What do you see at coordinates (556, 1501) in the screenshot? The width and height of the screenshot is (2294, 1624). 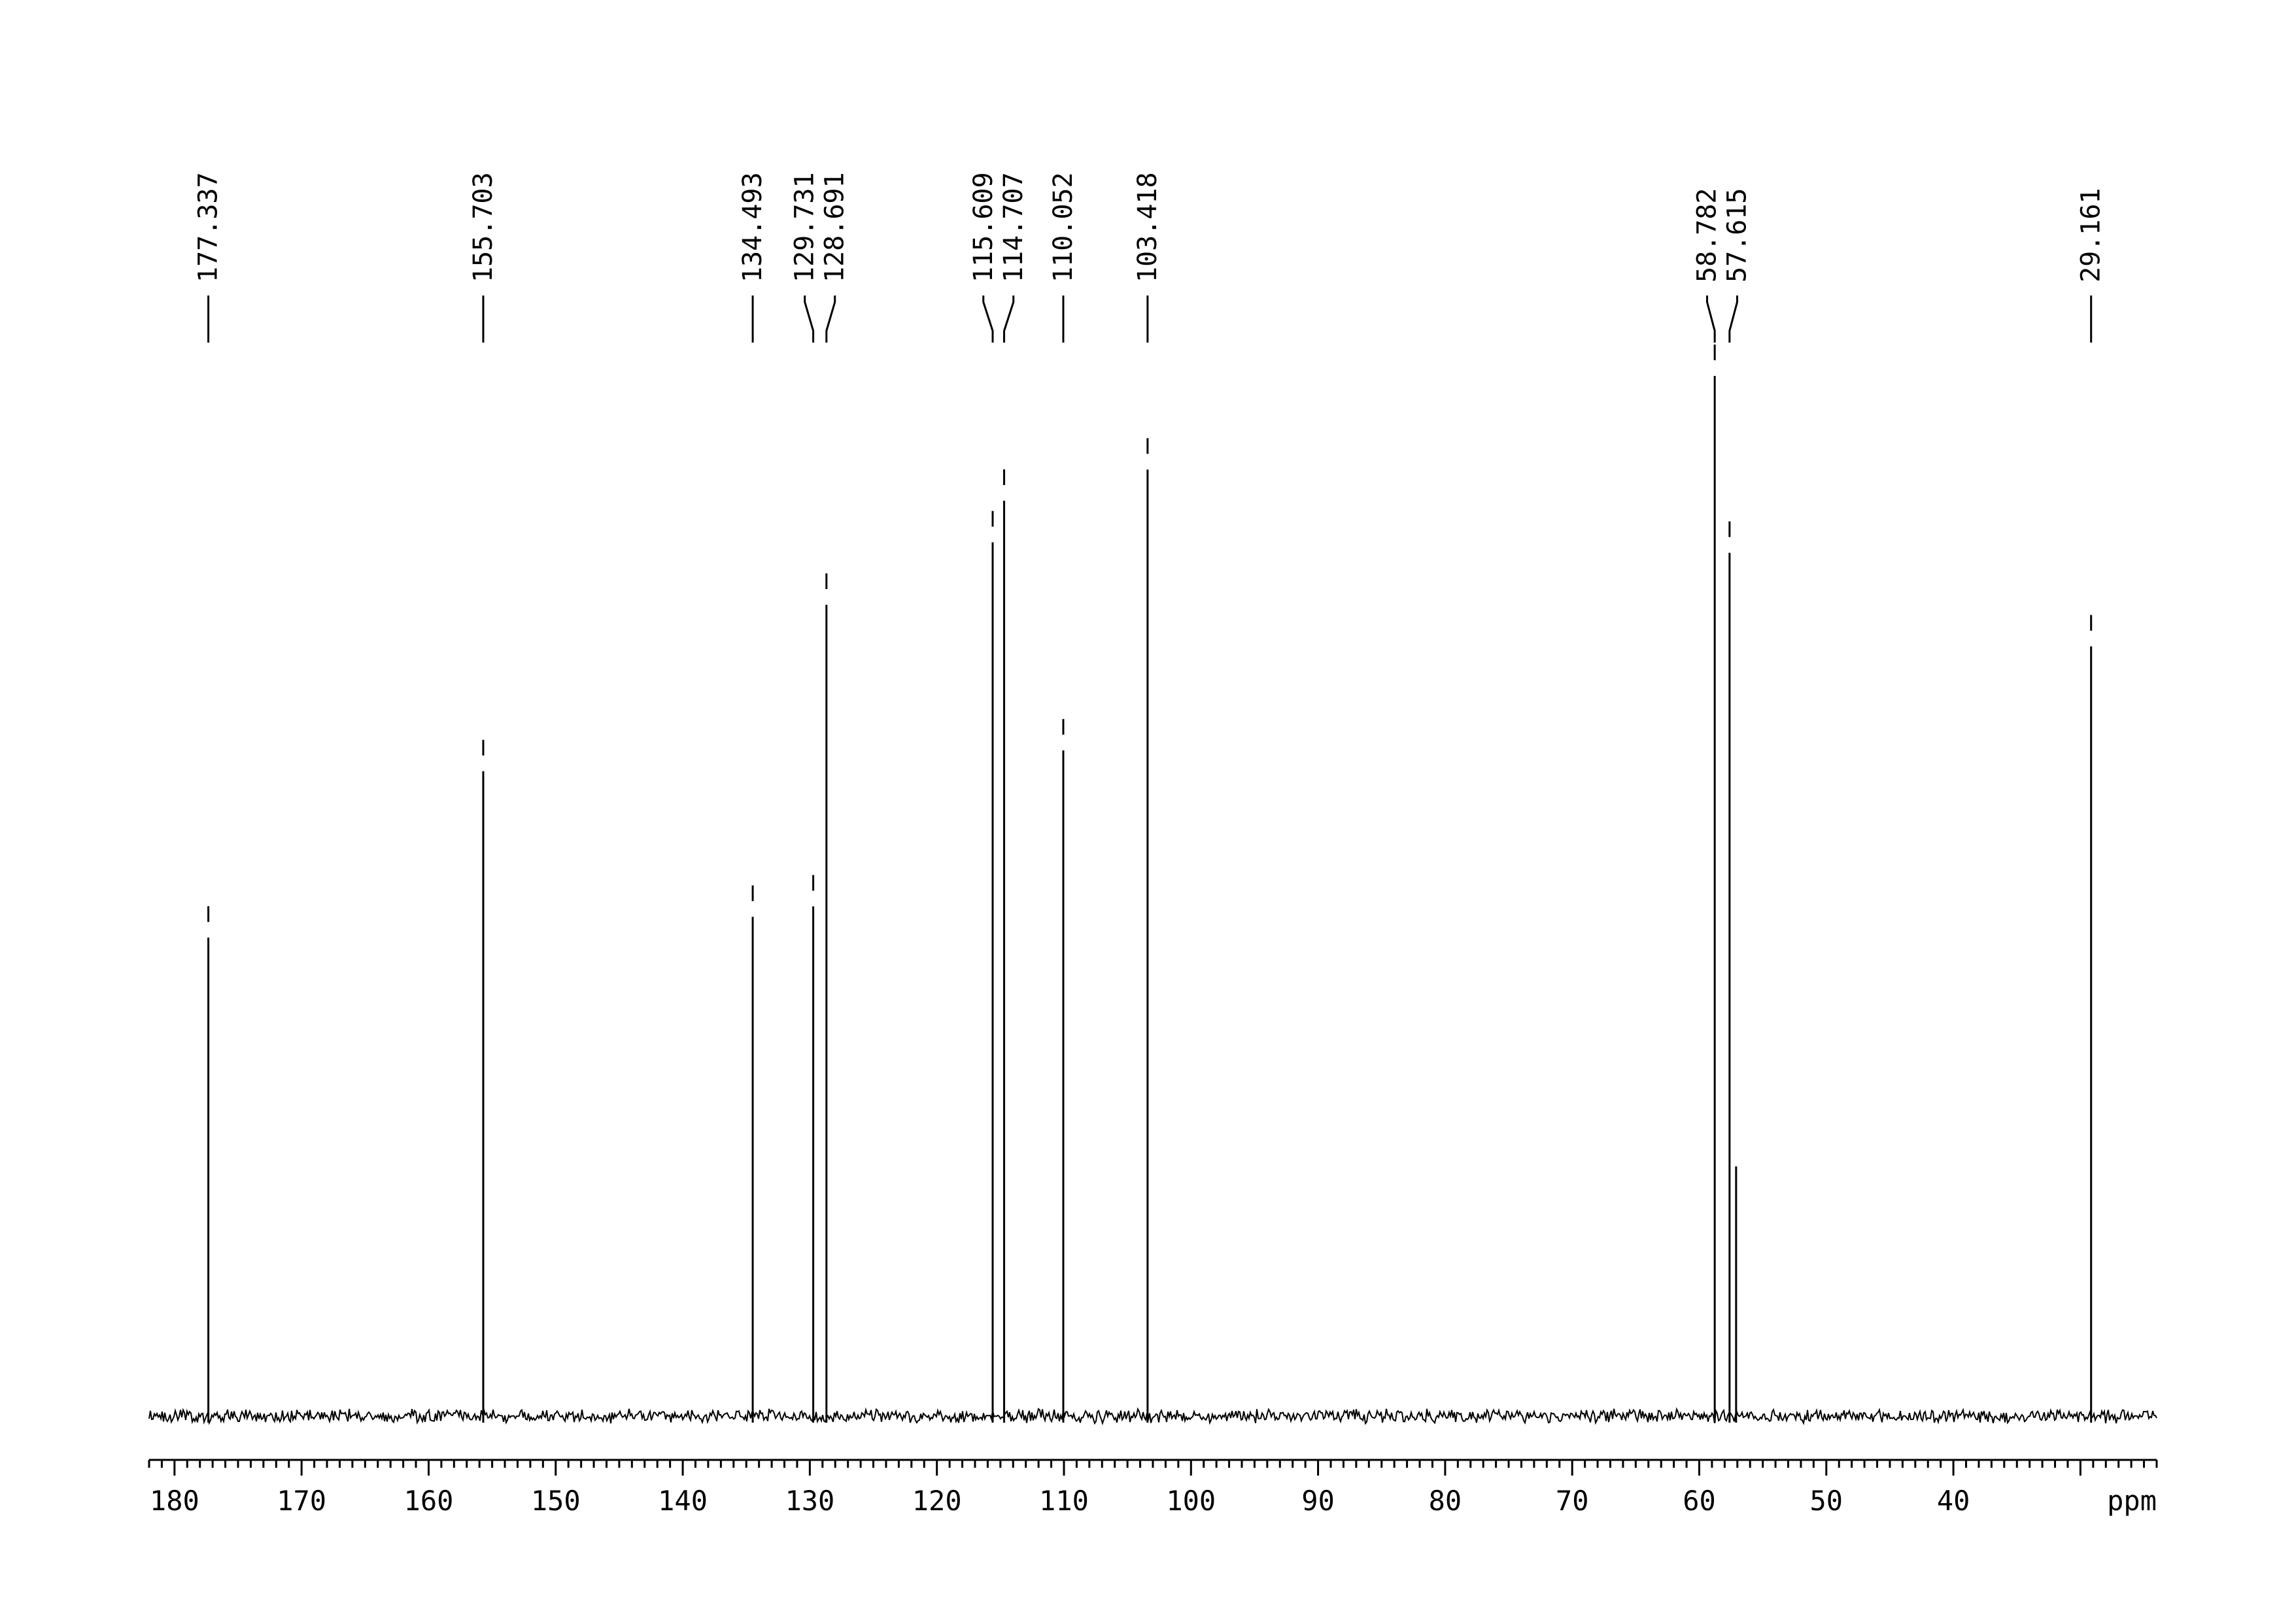 I see `x-axis-tick-label: 150` at bounding box center [556, 1501].